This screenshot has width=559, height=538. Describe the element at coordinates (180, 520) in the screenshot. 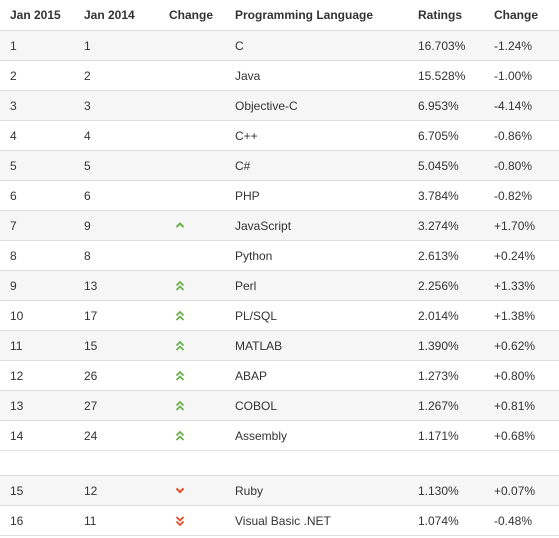

I see `double-chevron-down-icon` at that location.